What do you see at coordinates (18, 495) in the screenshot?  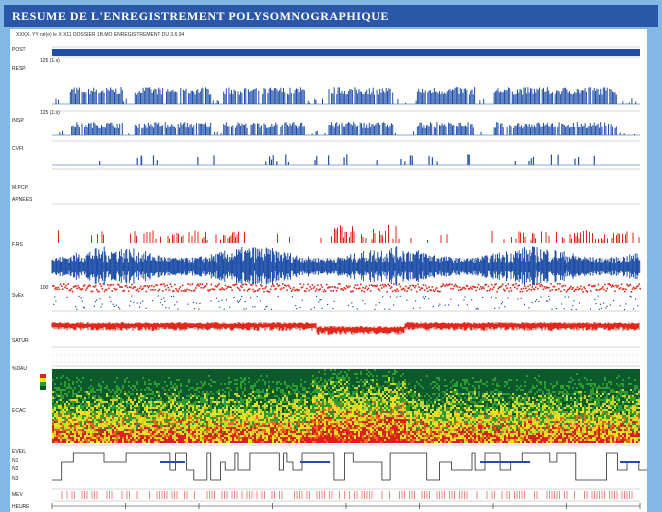 I see `channel-label-15: MEV` at bounding box center [18, 495].